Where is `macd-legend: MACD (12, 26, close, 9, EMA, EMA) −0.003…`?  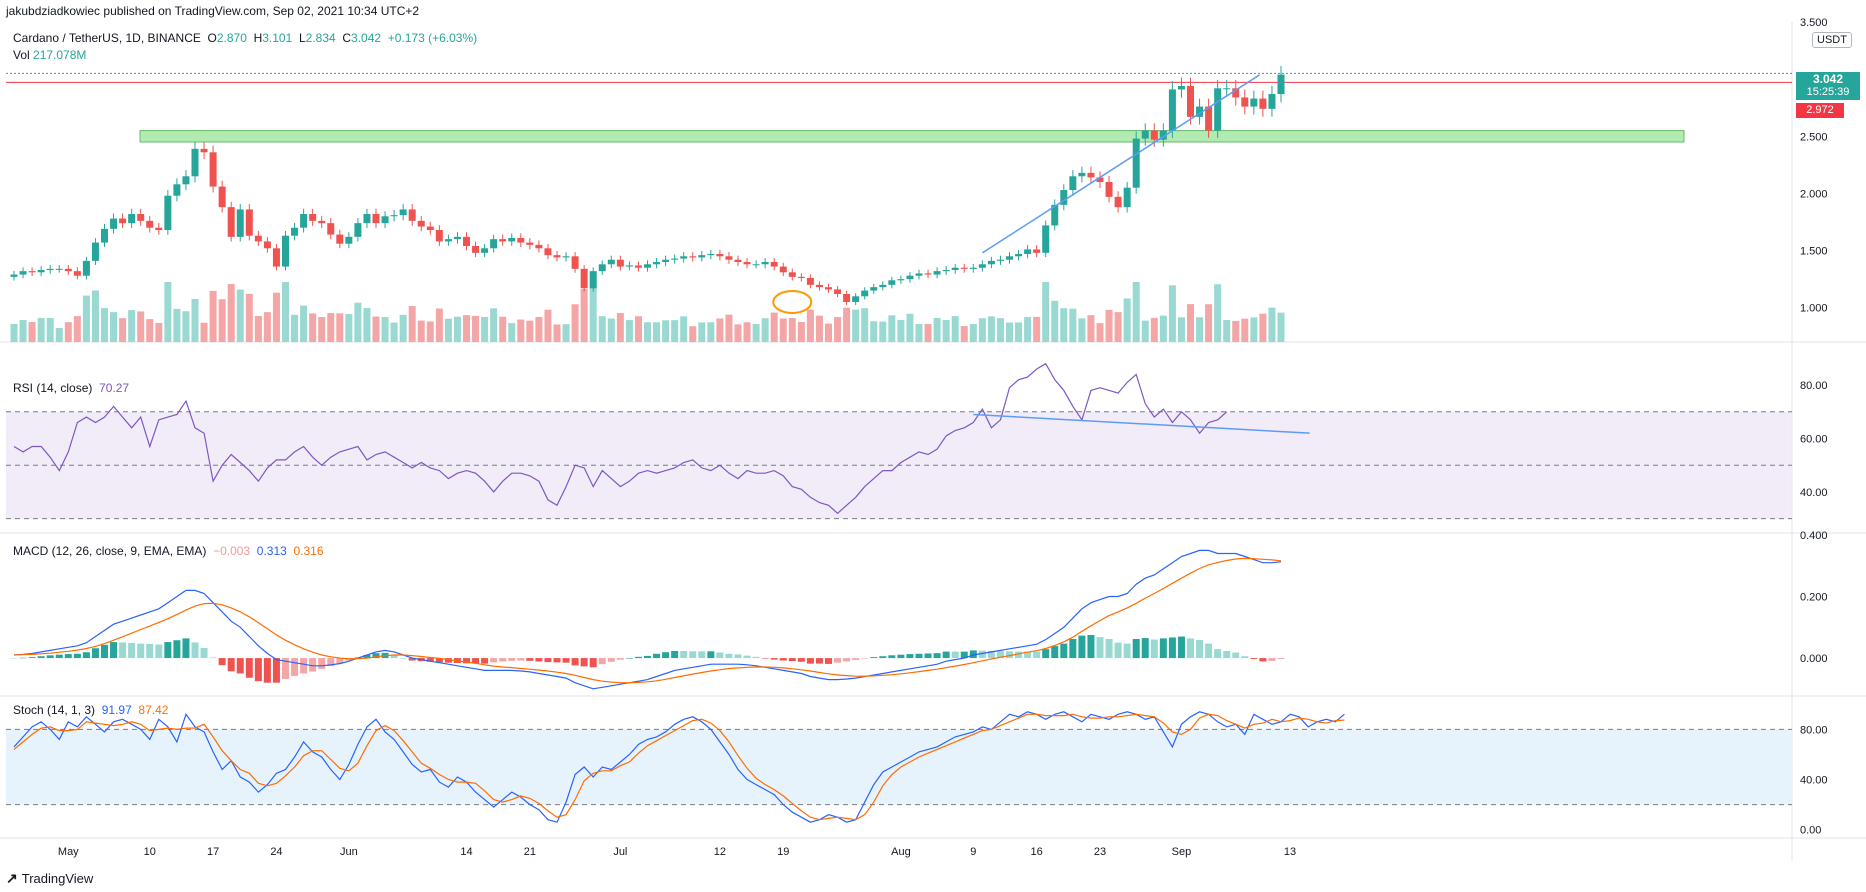 macd-legend: MACD (12, 26, close, 9, EMA, EMA) −0.003… is located at coordinates (168, 551).